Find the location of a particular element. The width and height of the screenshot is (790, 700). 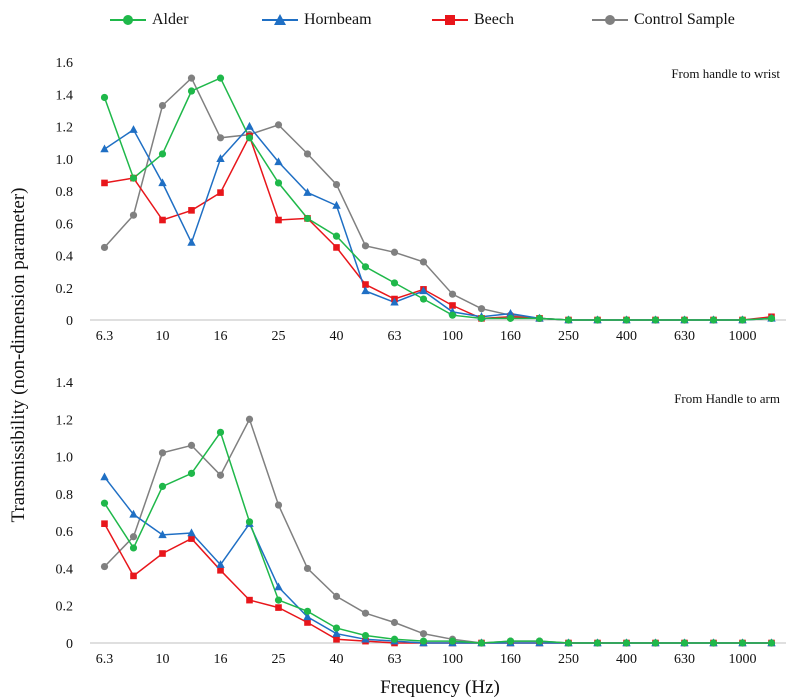

x-tick-label: 25 is located at coordinates (279, 336).